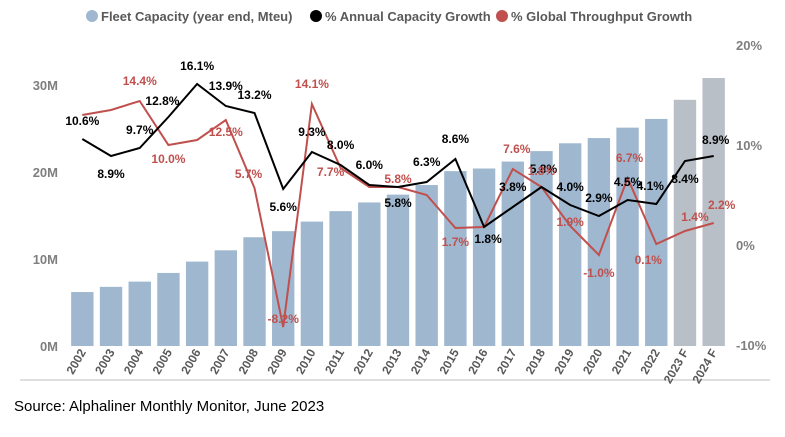 This screenshot has width=785, height=437. Describe the element at coordinates (599, 198) in the screenshot. I see `capacity-growth-label: 2.9%` at that location.